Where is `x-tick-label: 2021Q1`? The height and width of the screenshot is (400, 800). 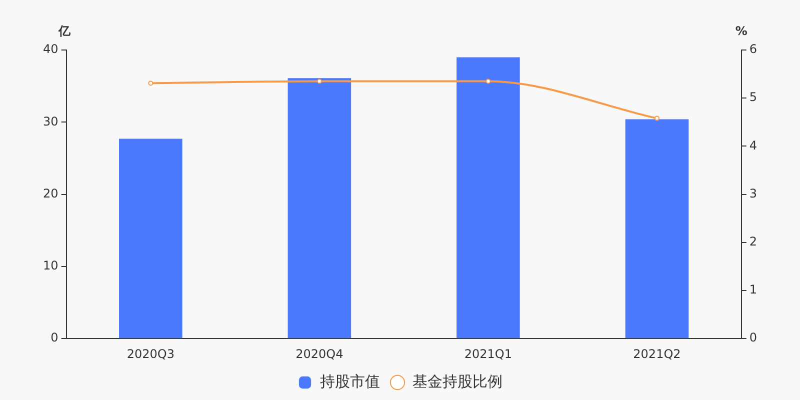 x-tick-label: 2021Q1 is located at coordinates (488, 353).